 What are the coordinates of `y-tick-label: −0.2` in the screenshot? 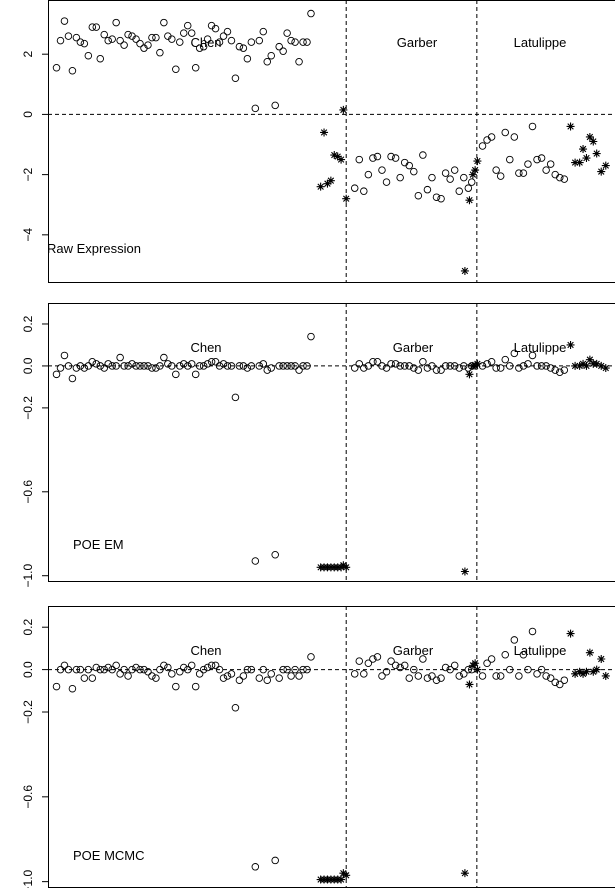 It's located at (28, 712).